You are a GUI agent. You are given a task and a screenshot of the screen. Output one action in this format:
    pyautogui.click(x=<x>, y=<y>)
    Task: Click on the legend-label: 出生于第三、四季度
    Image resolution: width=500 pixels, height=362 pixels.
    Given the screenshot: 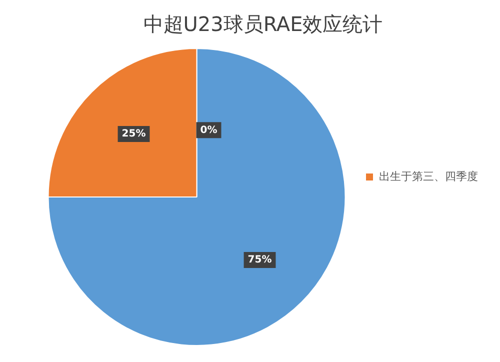 What is the action you would take?
    pyautogui.click(x=428, y=176)
    